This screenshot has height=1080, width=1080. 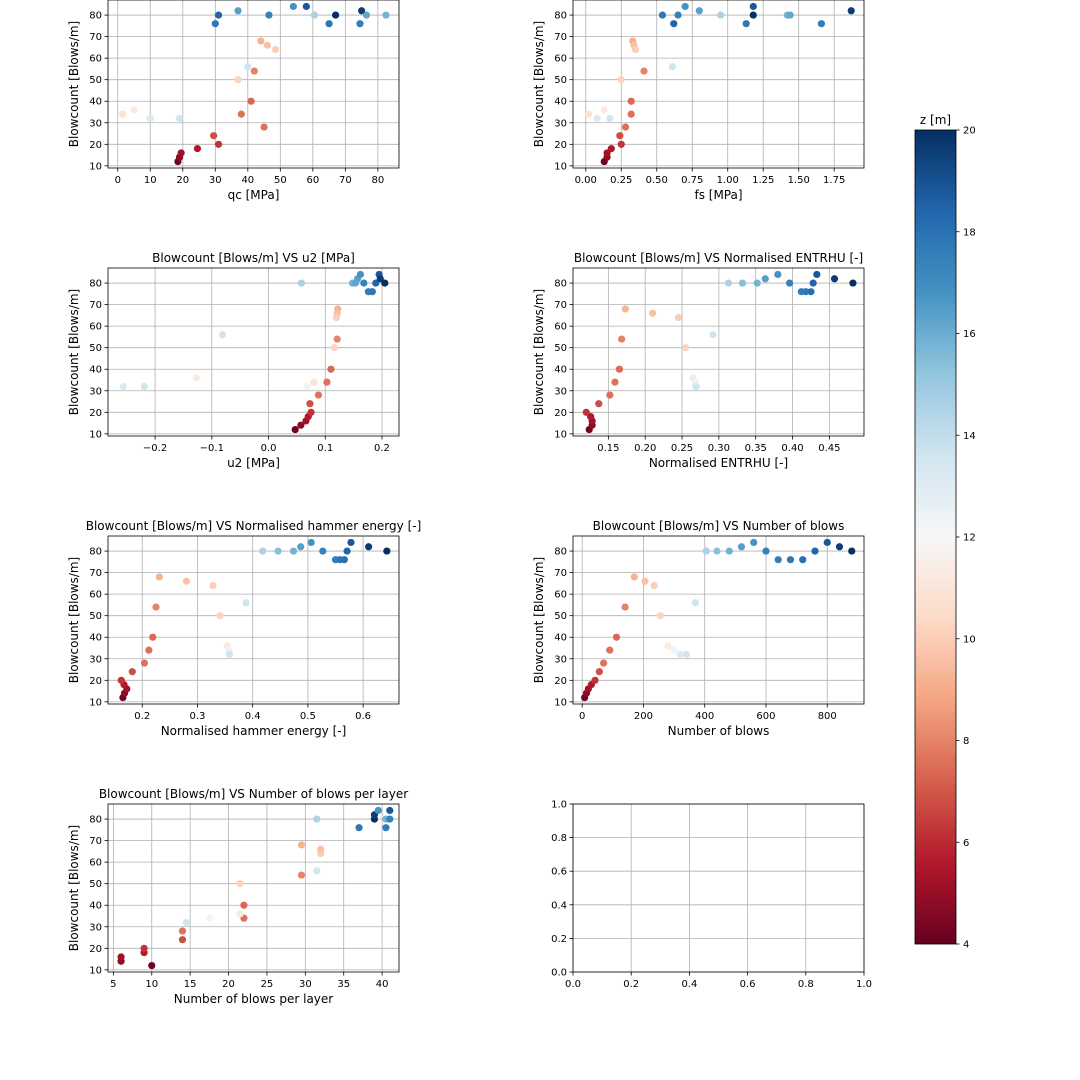 What do you see at coordinates (969, 639) in the screenshot?
I see `colorbar-tick-label: 10` at bounding box center [969, 639].